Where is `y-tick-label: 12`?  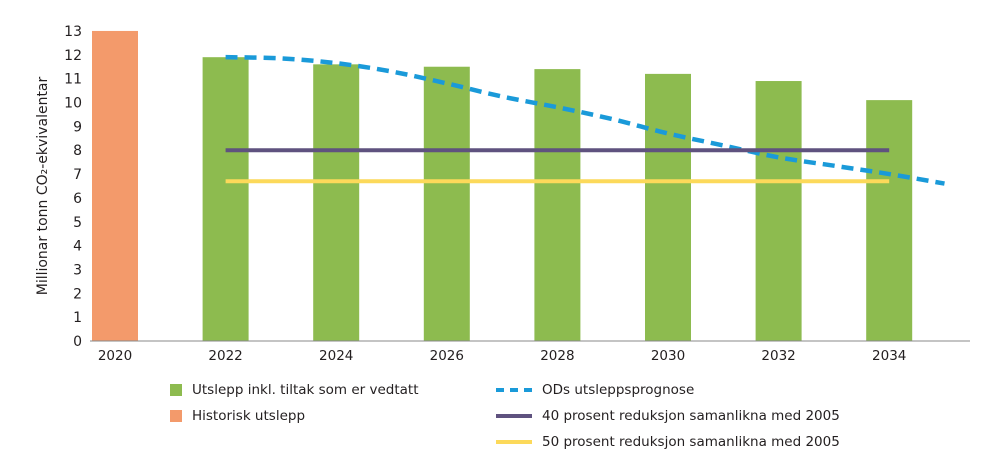 y-tick-label: 12 is located at coordinates (73, 56).